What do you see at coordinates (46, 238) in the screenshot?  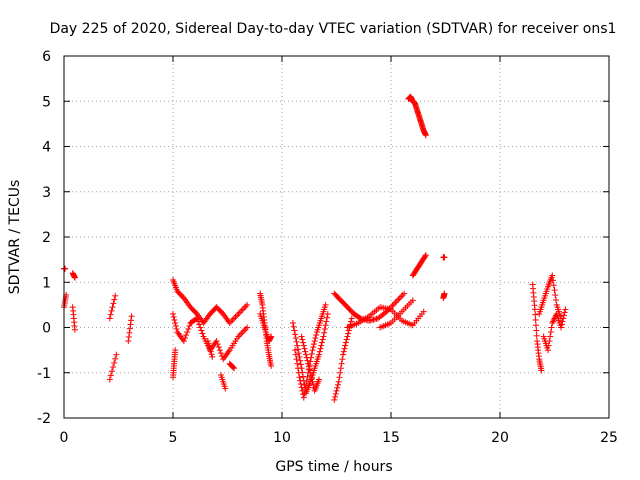 I see `y-tick-label: 2` at bounding box center [46, 238].